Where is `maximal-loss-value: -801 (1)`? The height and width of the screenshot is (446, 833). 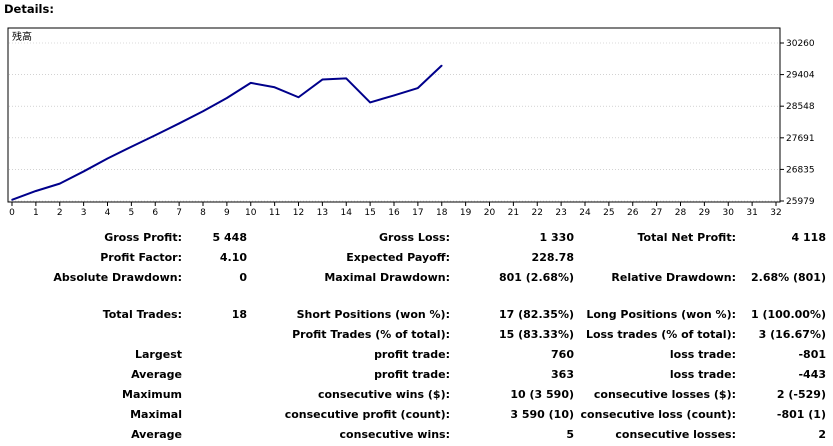
maximal-loss-value: -801 (1) is located at coordinates (801, 414).